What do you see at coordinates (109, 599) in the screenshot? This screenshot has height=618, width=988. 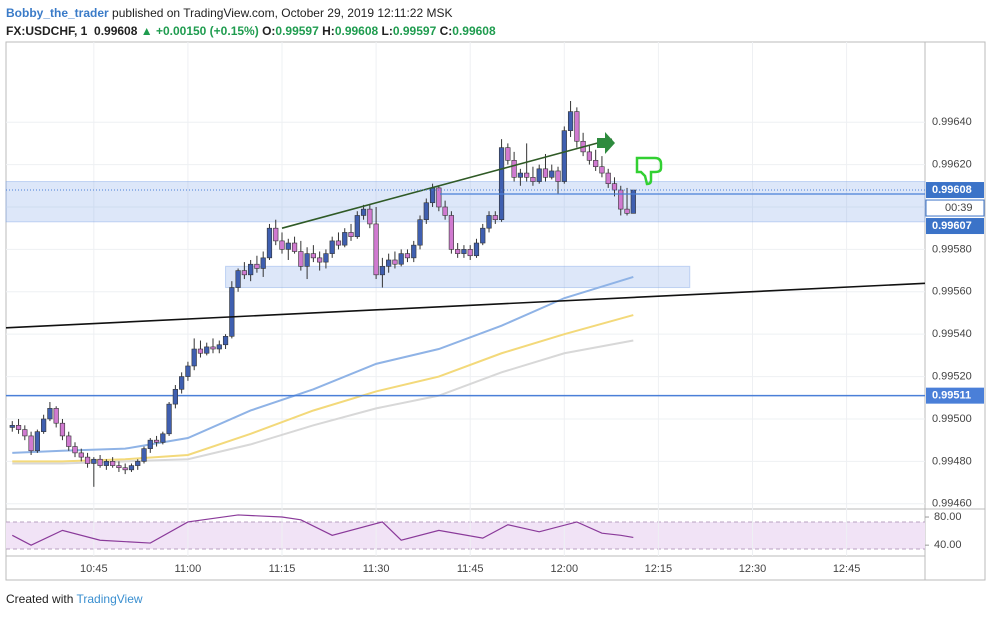 I see `brand: TradingView` at bounding box center [109, 599].